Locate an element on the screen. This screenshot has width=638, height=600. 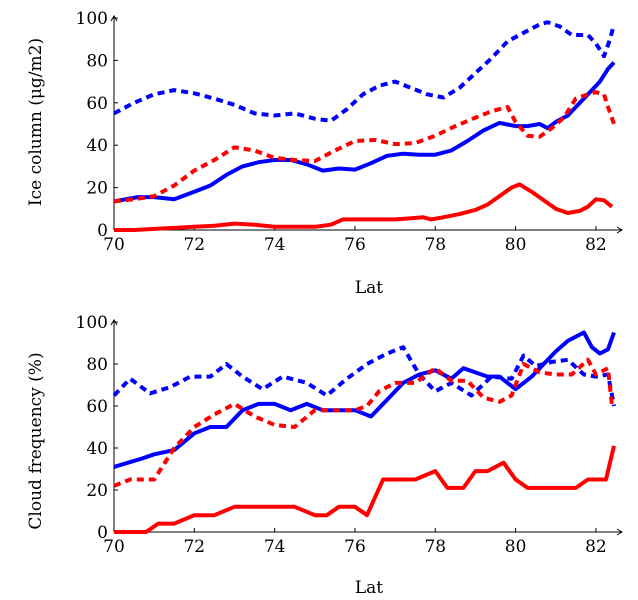
ice-column-y-tick-label: 0 is located at coordinates (102, 231).